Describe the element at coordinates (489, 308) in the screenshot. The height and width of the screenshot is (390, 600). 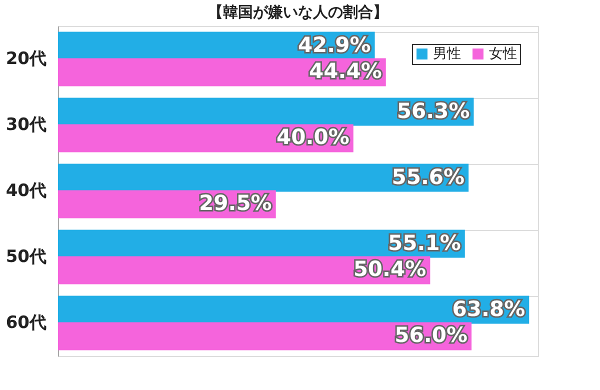
I see `data-label: 63.8%` at that location.